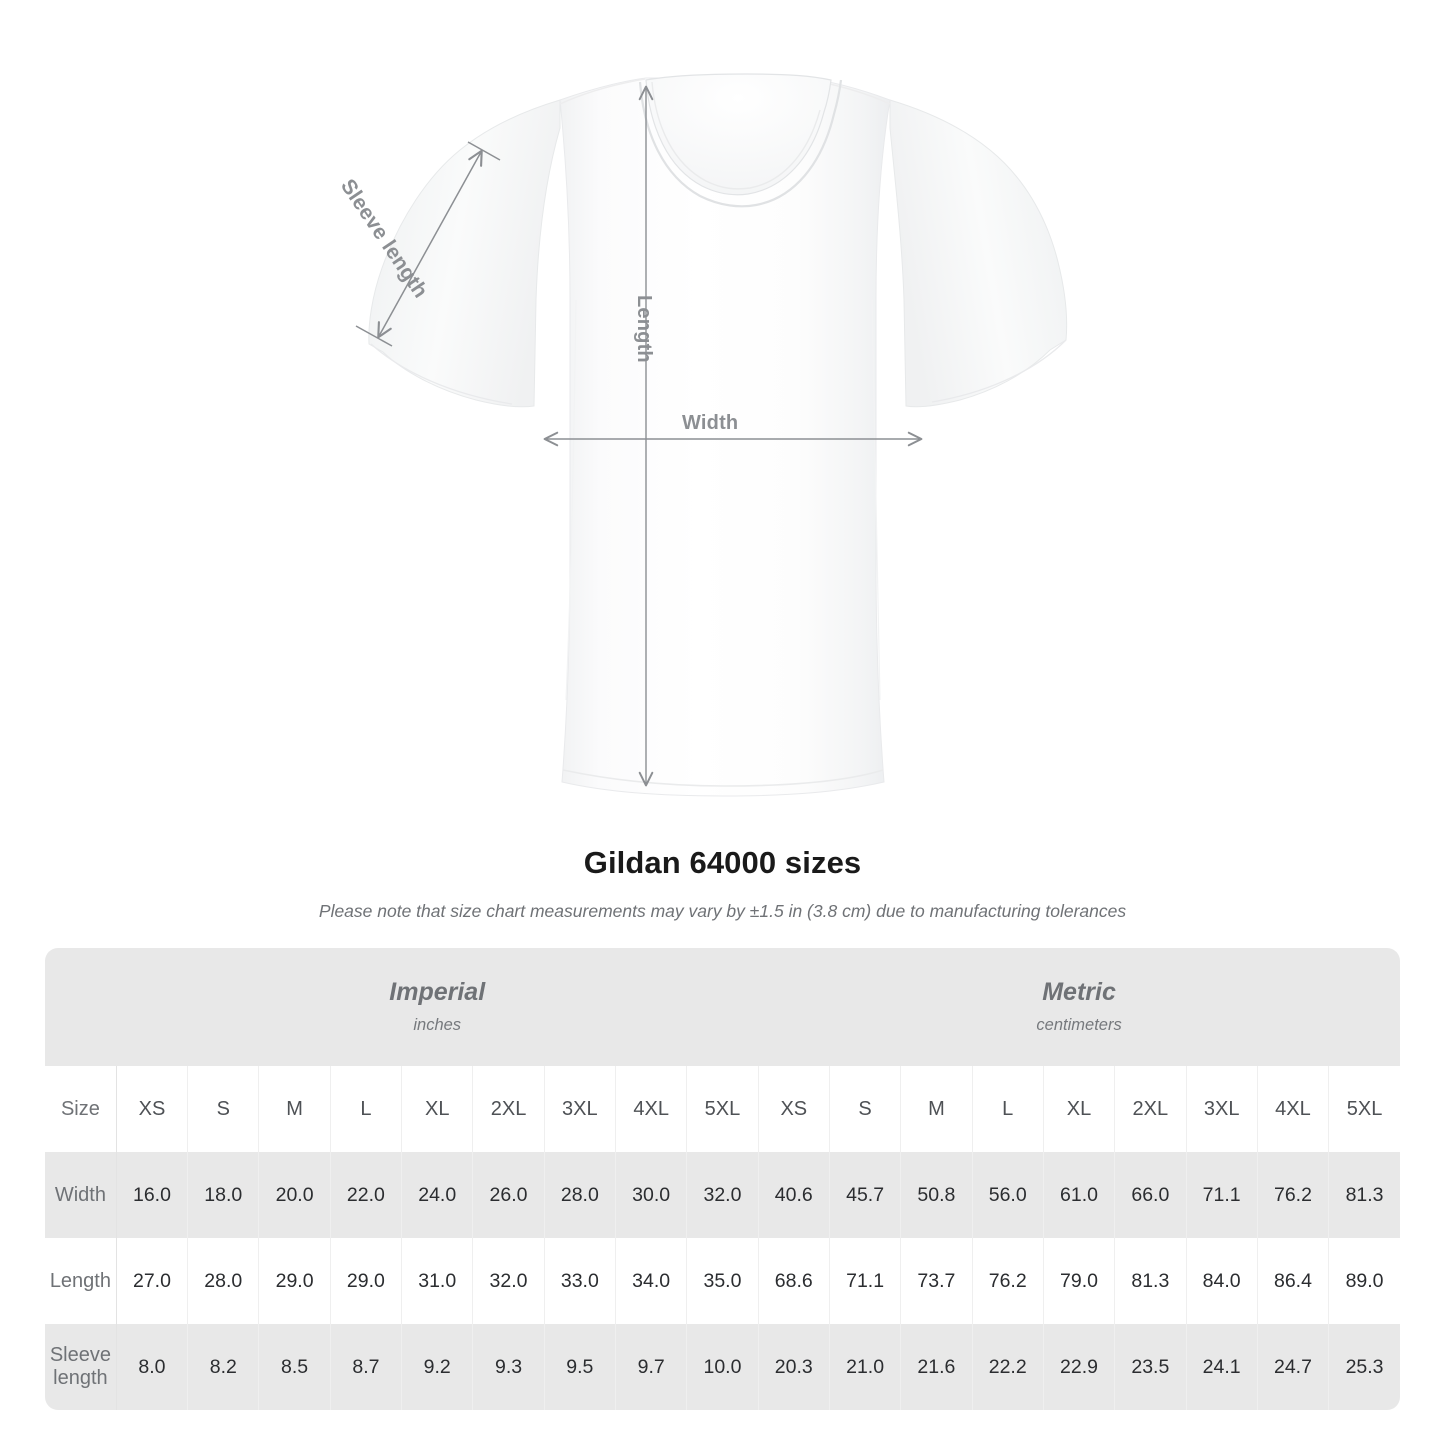 This screenshot has height=1445, width=1445. I want to click on row-label-sleeve-length: Sleeve length, so click(81, 1367).